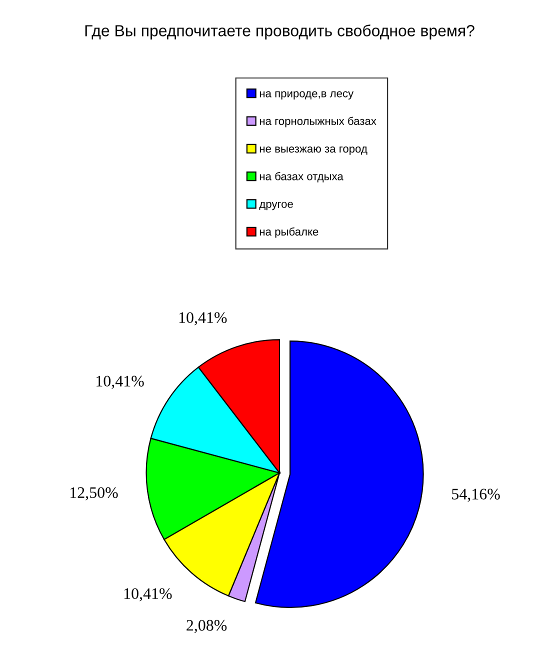 This screenshot has width=559, height=666. What do you see at coordinates (279, 32) in the screenshot?
I see `chart-title: Где Вы предпочитаете проводить свободное время?` at bounding box center [279, 32].